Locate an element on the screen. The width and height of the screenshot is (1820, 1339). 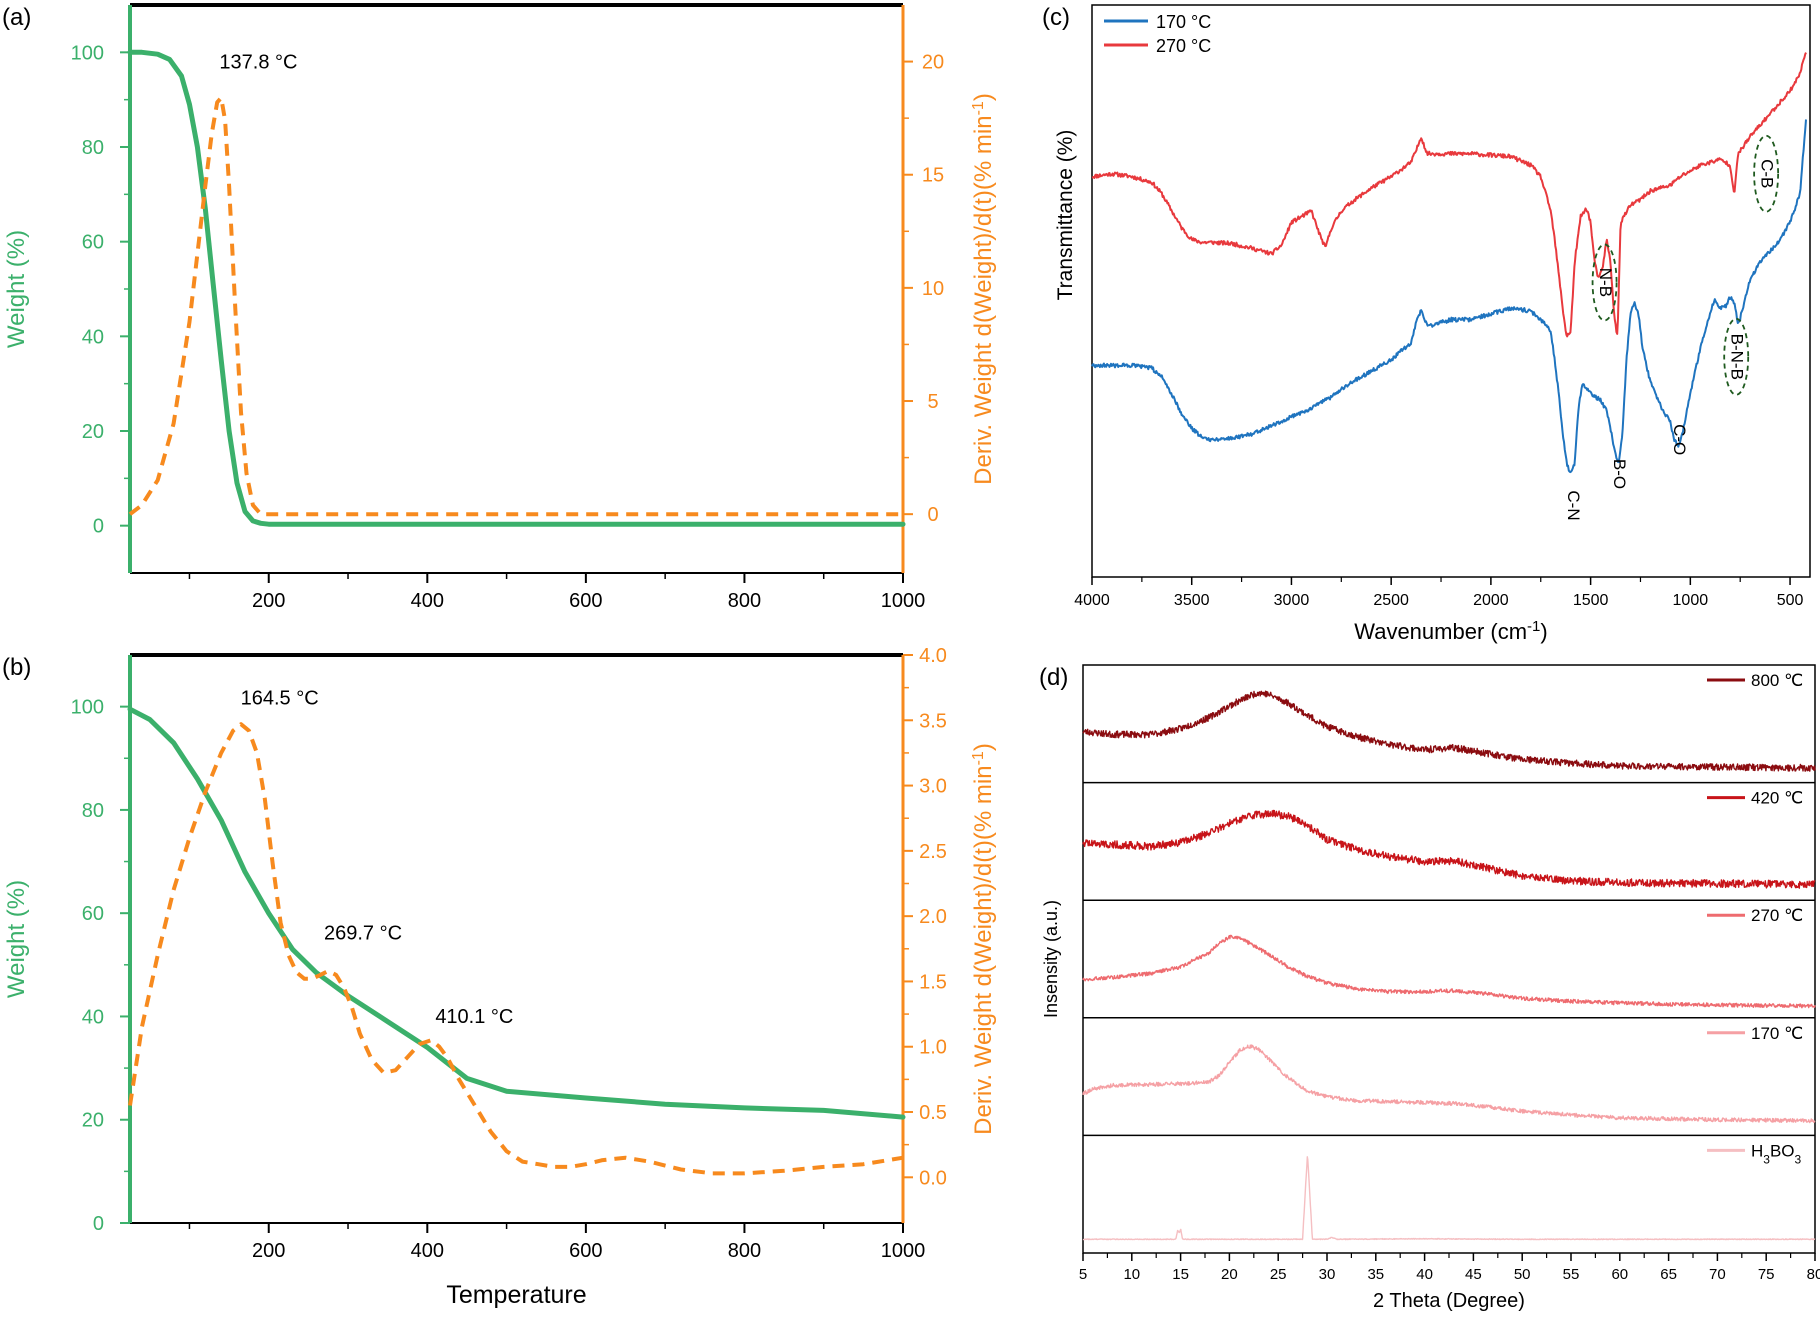
panel-b-y2-title: Deriv. Weight d(Weight)/d(t)(% min-1) is located at coordinates (984, 939).